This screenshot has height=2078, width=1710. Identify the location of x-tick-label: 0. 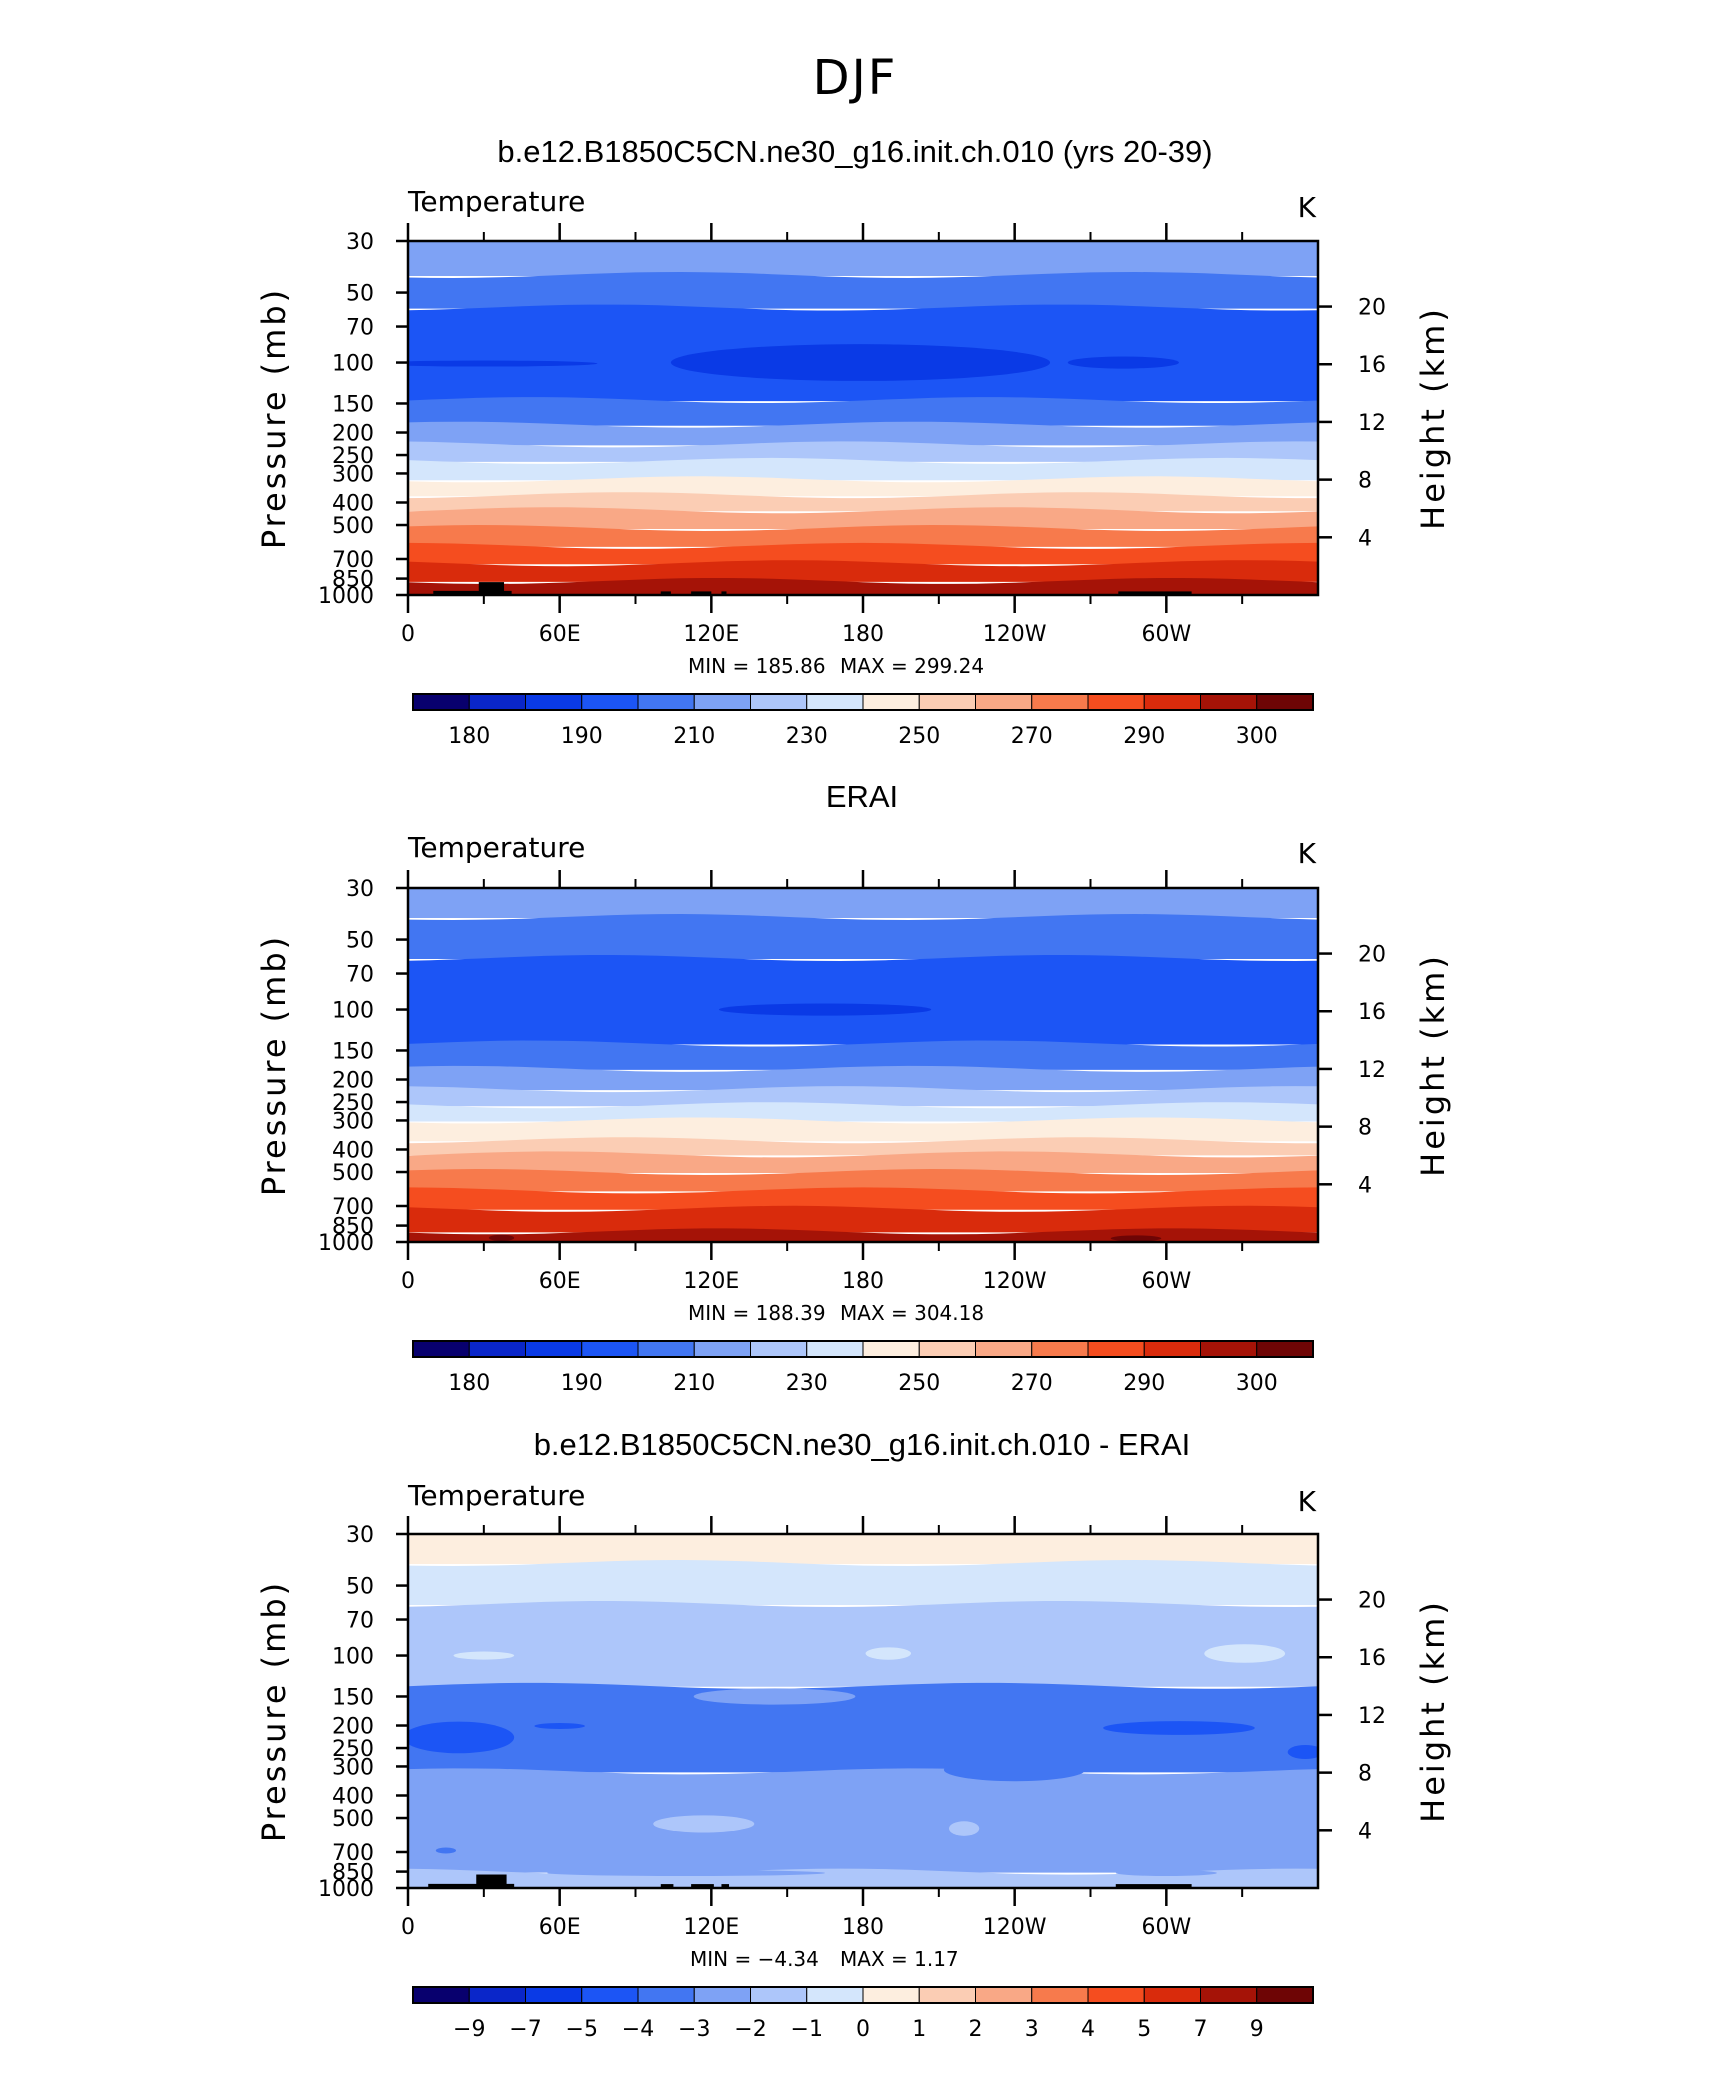
(408, 1927).